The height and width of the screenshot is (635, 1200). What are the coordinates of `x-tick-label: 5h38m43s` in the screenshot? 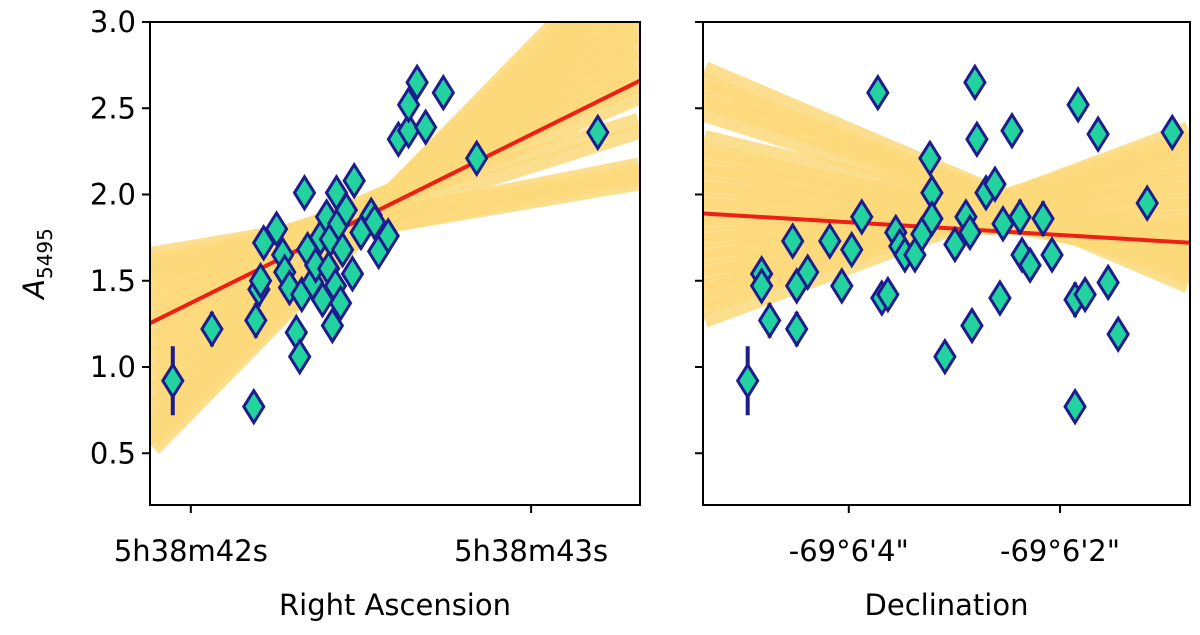 It's located at (531, 551).